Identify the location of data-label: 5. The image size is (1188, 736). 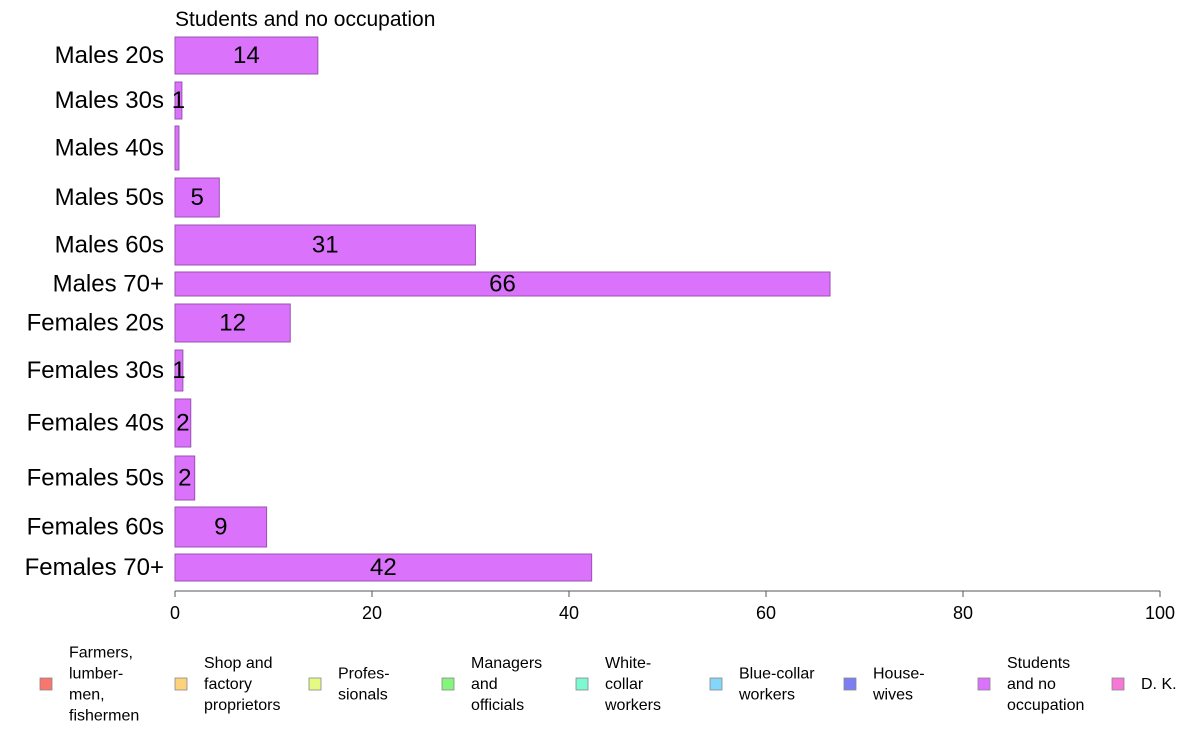
(196, 197).